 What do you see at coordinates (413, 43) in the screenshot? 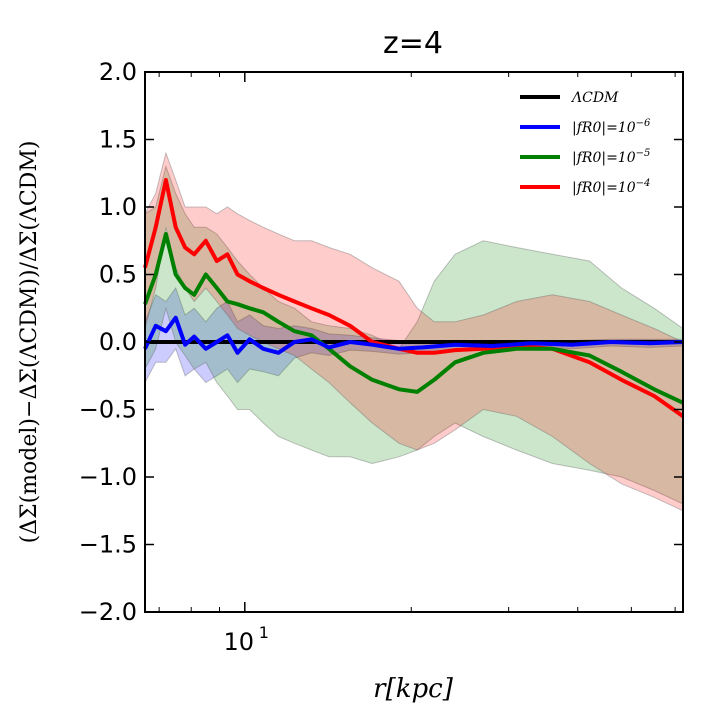
I see `chart-title: z=4` at bounding box center [413, 43].